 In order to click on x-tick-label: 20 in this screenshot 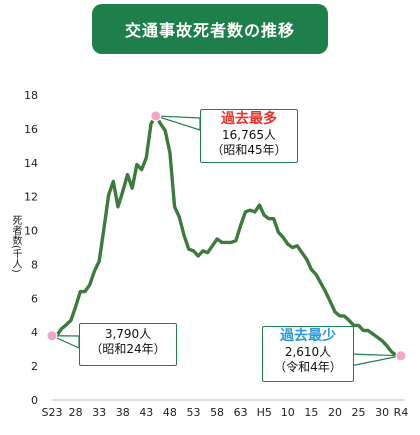, I will do `click(335, 412)`.